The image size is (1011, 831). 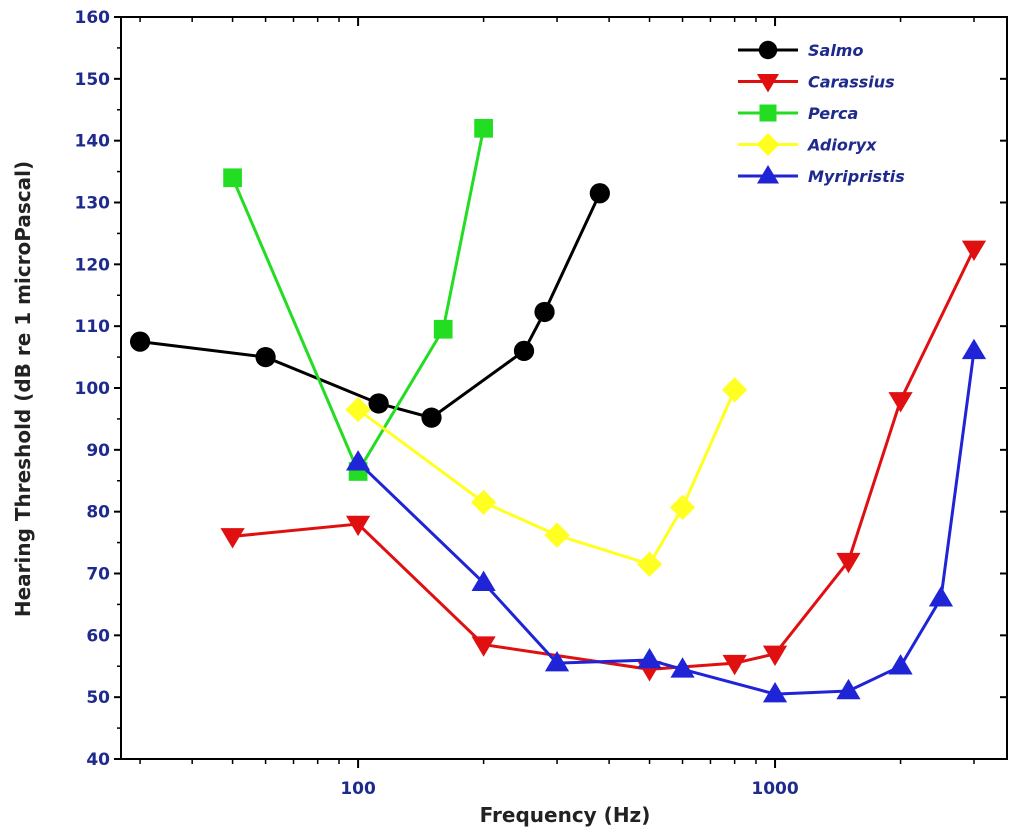 What do you see at coordinates (835, 50) in the screenshot?
I see `legend-label-salmo: Salmo` at bounding box center [835, 50].